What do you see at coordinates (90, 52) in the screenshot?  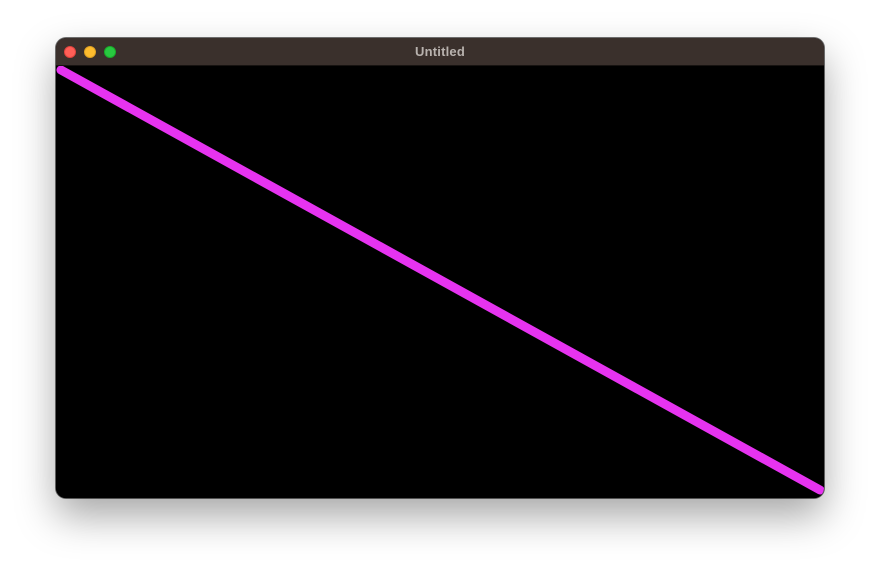 I see `minimize-icon` at bounding box center [90, 52].